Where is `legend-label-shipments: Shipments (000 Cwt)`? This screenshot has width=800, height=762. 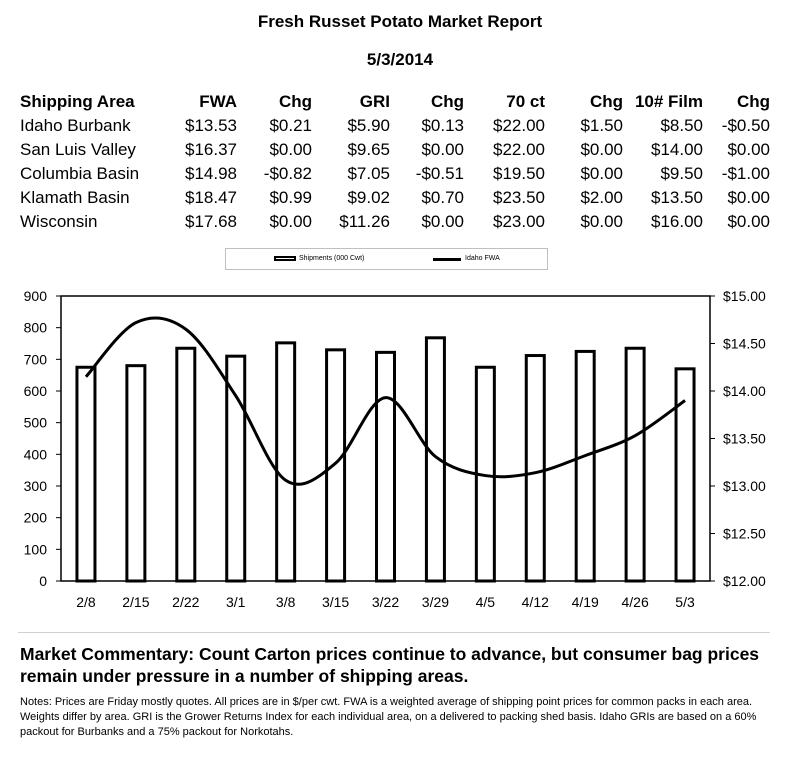
legend-label-shipments: Shipments (000 Cwt) is located at coordinates (332, 258).